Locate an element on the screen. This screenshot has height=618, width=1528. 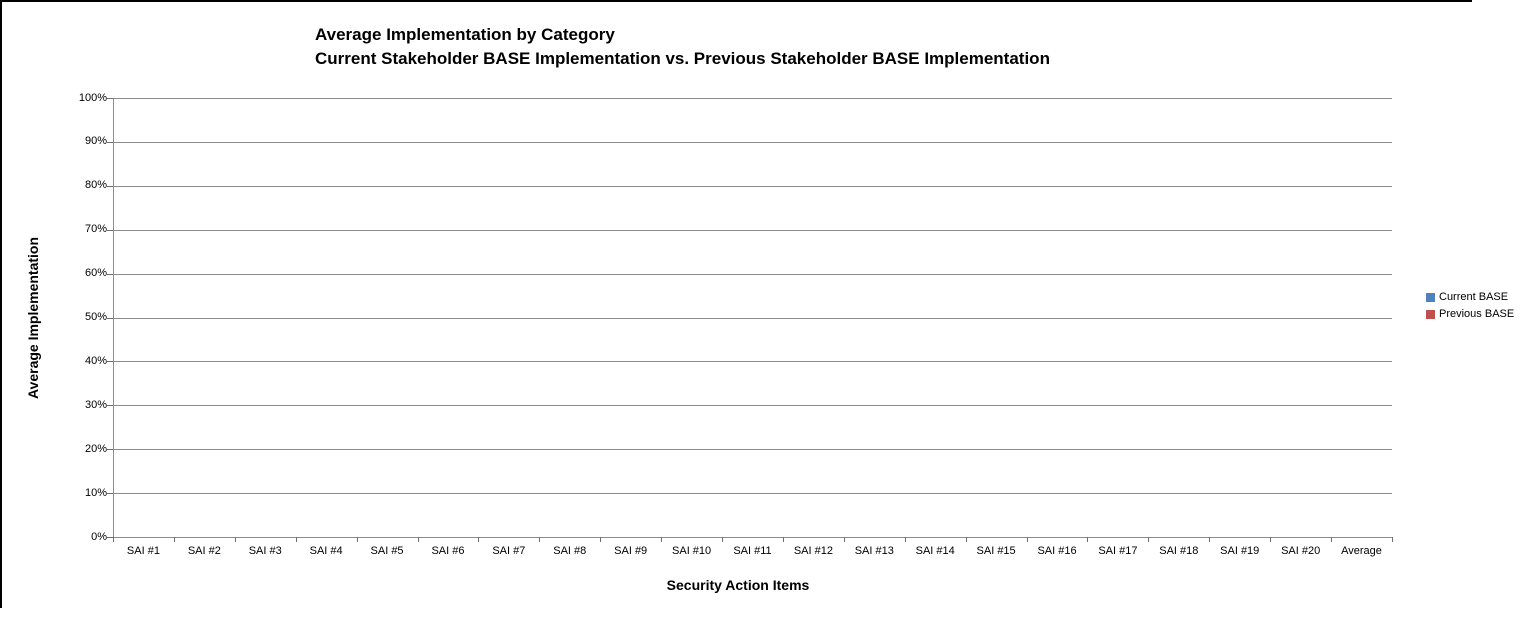
x-category-label: SAI #7 is located at coordinates (509, 551).